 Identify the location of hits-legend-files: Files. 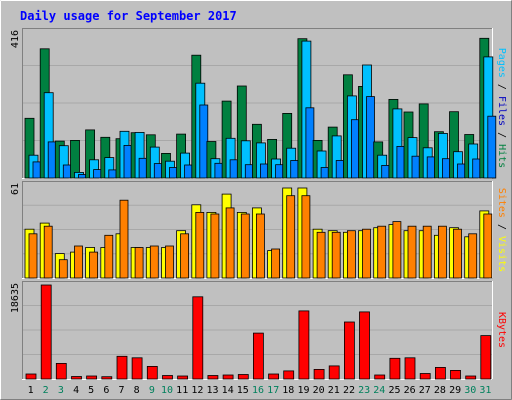
(501, 111).